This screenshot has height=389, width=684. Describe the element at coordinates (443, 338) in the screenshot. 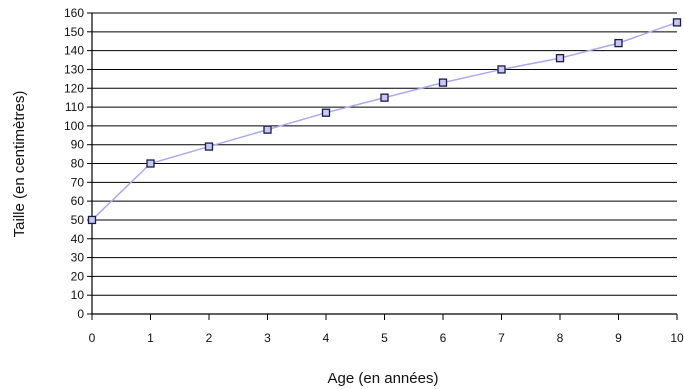

I see `x-tick-label: 6` at that location.